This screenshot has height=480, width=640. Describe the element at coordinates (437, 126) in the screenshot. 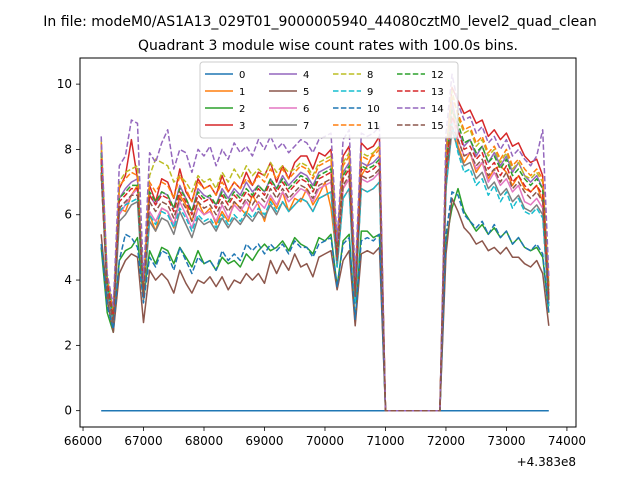

I see `legend-label-15: 15` at that location.